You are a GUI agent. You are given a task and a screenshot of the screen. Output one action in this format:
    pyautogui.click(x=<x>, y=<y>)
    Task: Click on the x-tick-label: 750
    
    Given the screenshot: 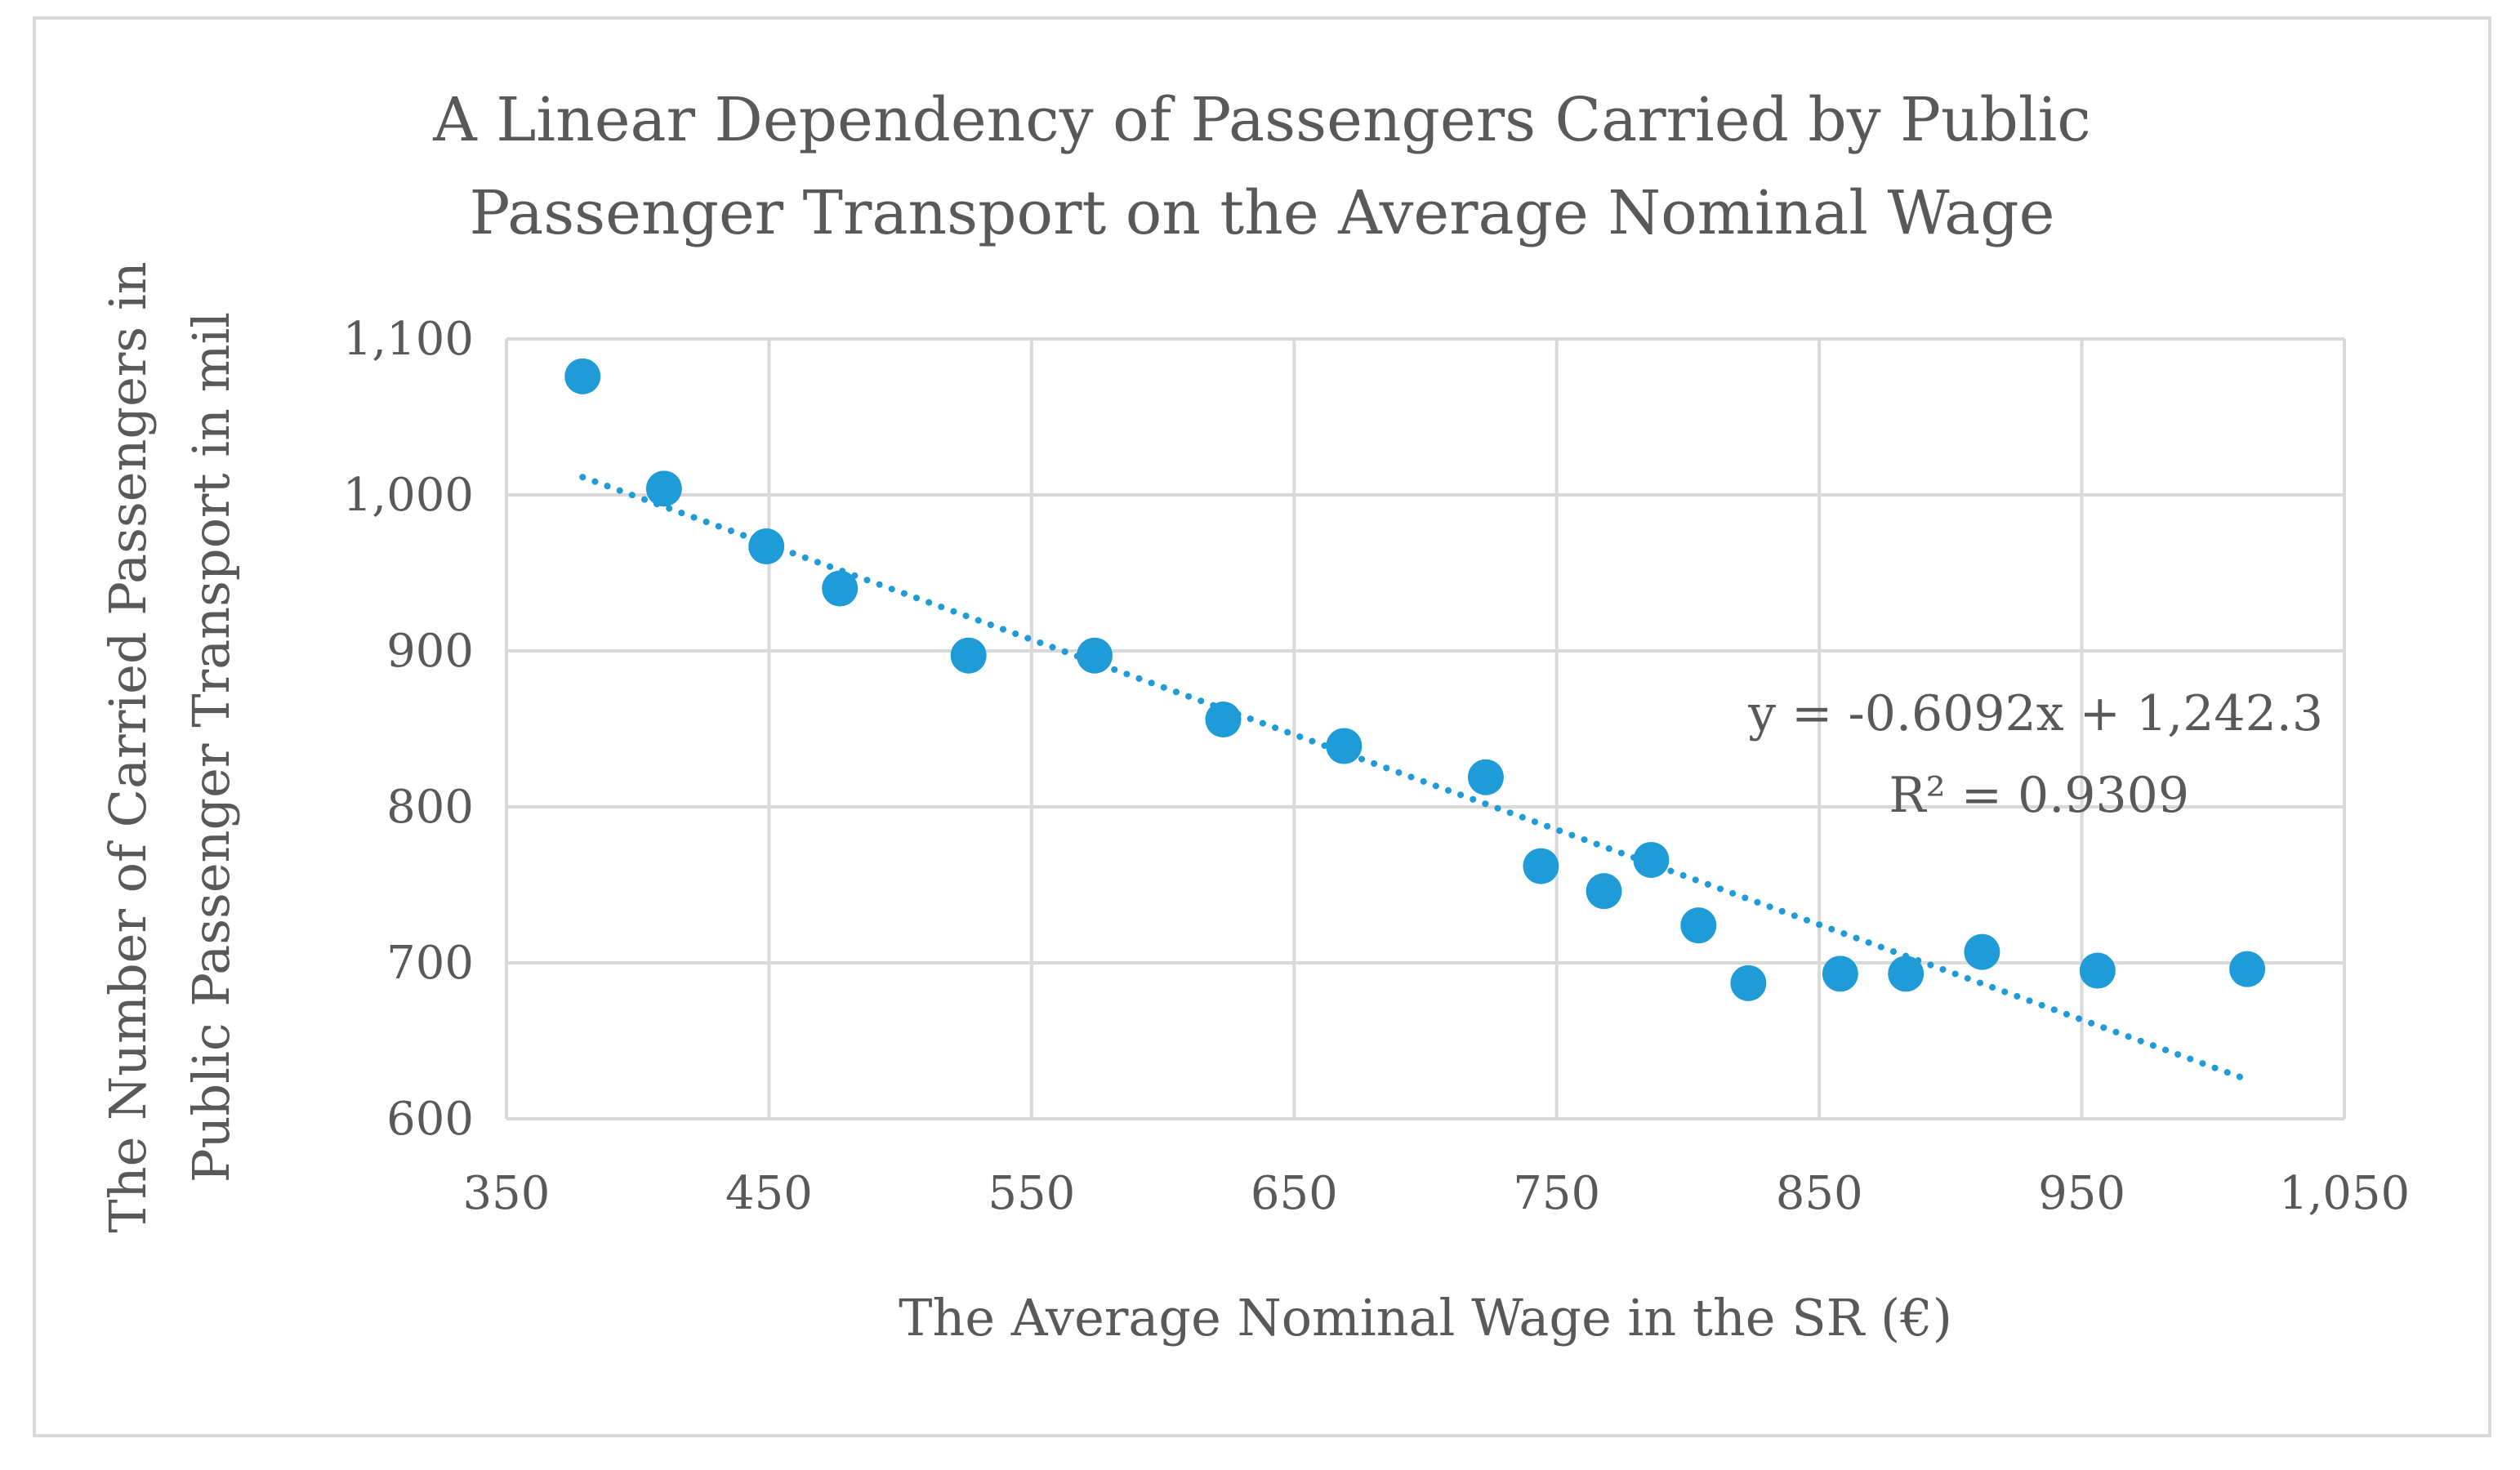 What is the action you would take?
    pyautogui.click(x=1557, y=1193)
    